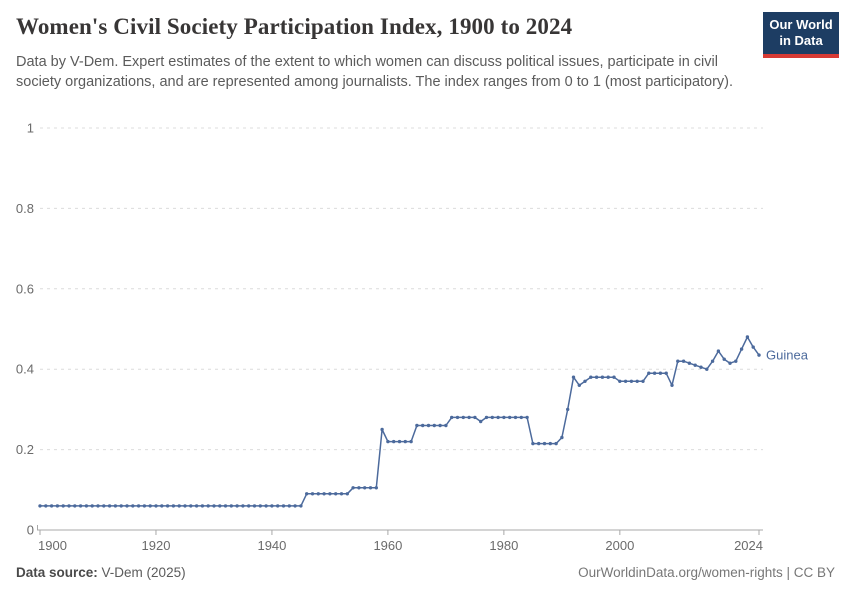  I want to click on series-end-label: Guinea, so click(787, 355).